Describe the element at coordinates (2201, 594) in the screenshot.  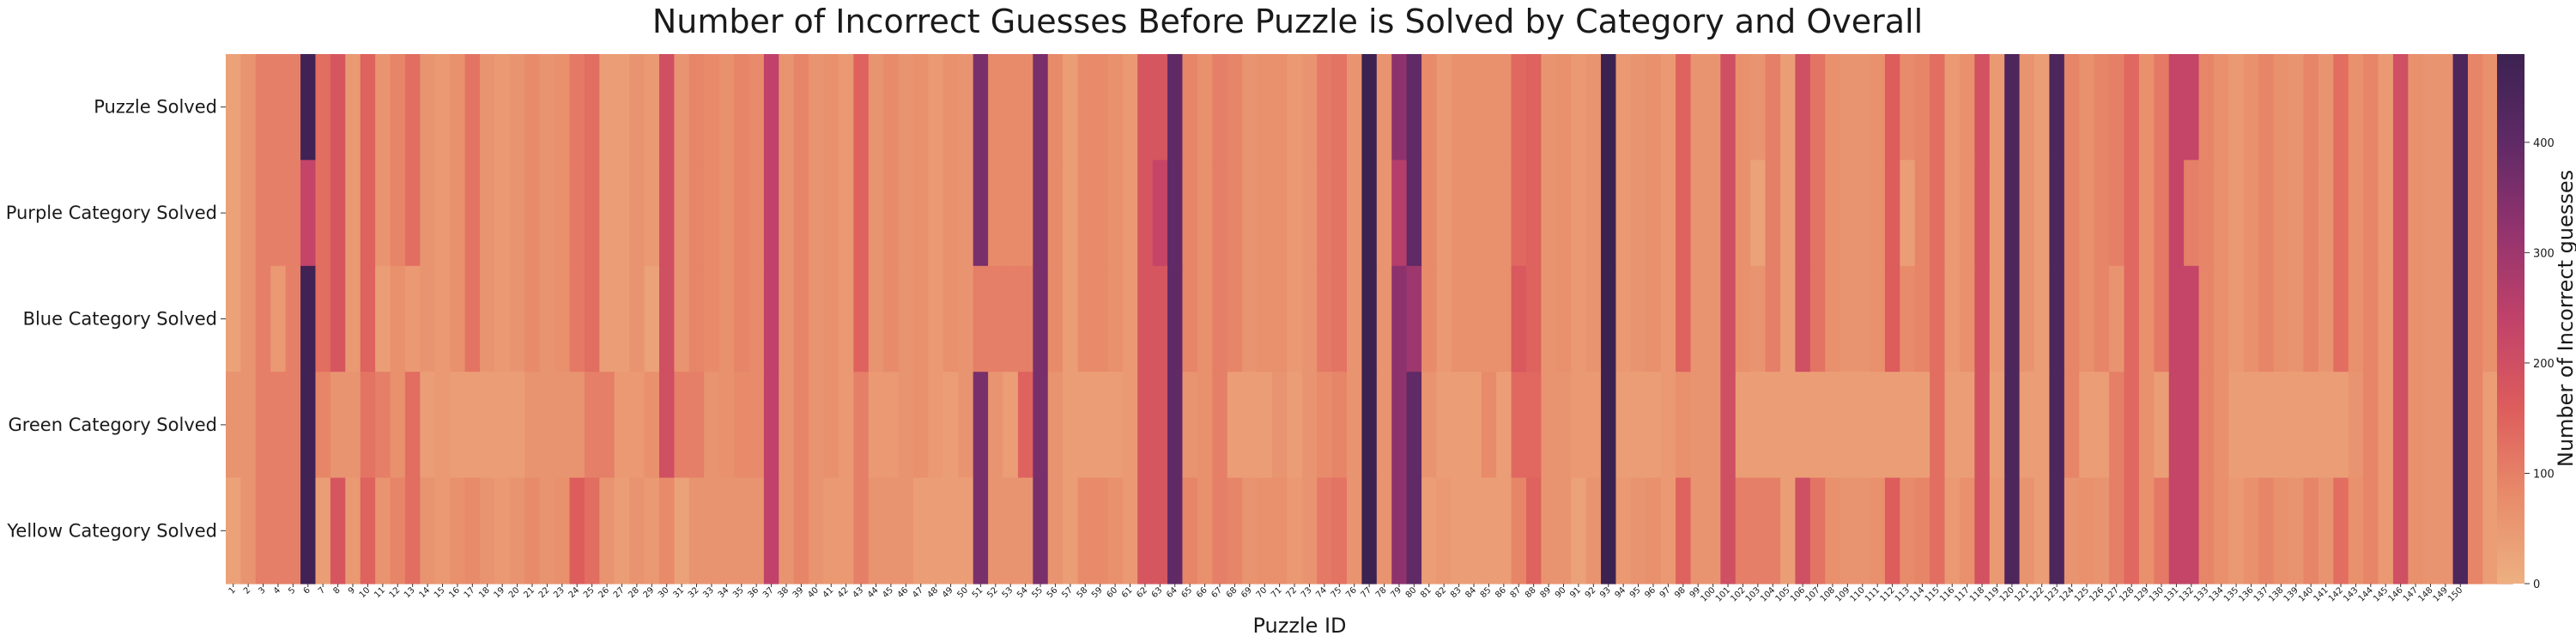
I see `x-tick-label: 133` at that location.